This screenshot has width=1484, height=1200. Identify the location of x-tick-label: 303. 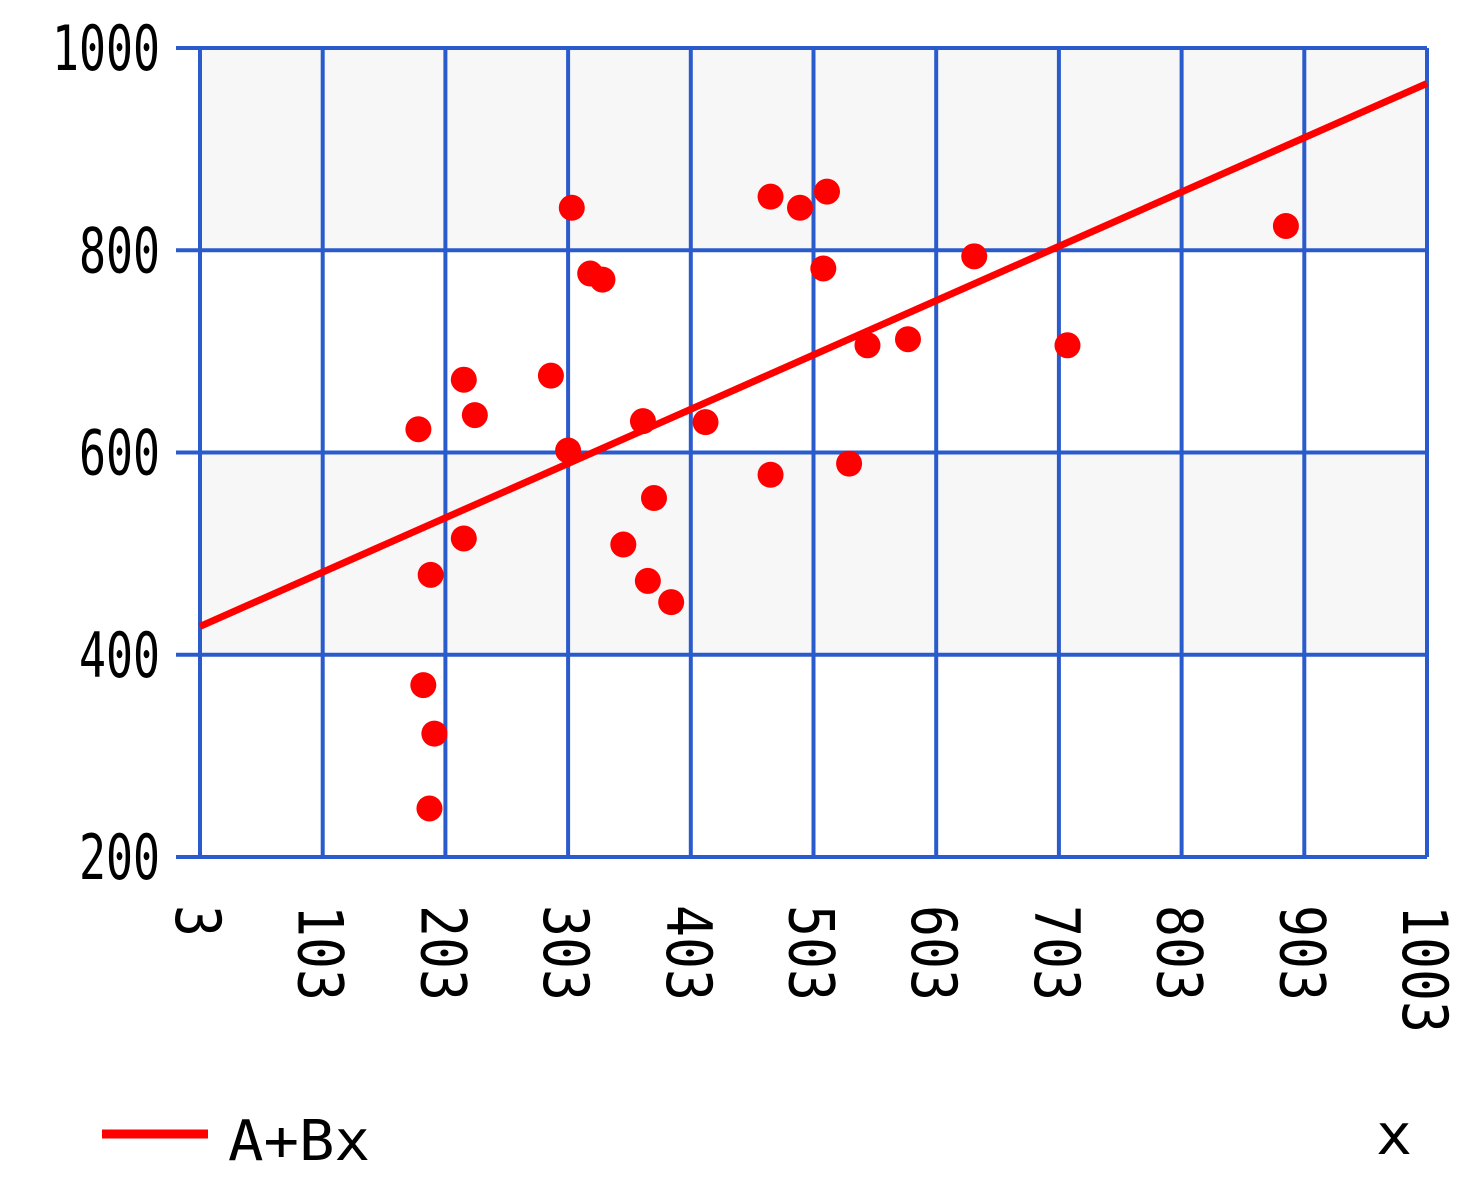
(565, 953).